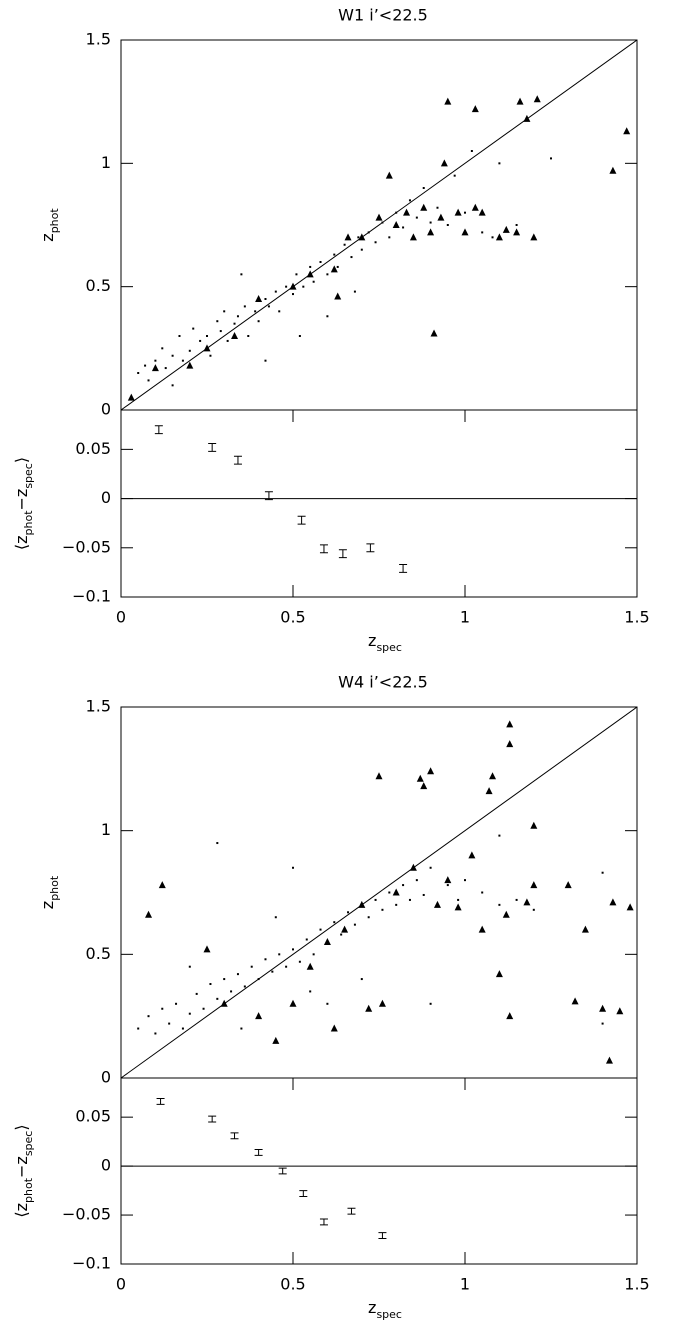 Image resolution: width=680 pixels, height=1324 pixels. I want to click on y-axis-label: ⟨zphot−zspec⟩, so click(23, 503).